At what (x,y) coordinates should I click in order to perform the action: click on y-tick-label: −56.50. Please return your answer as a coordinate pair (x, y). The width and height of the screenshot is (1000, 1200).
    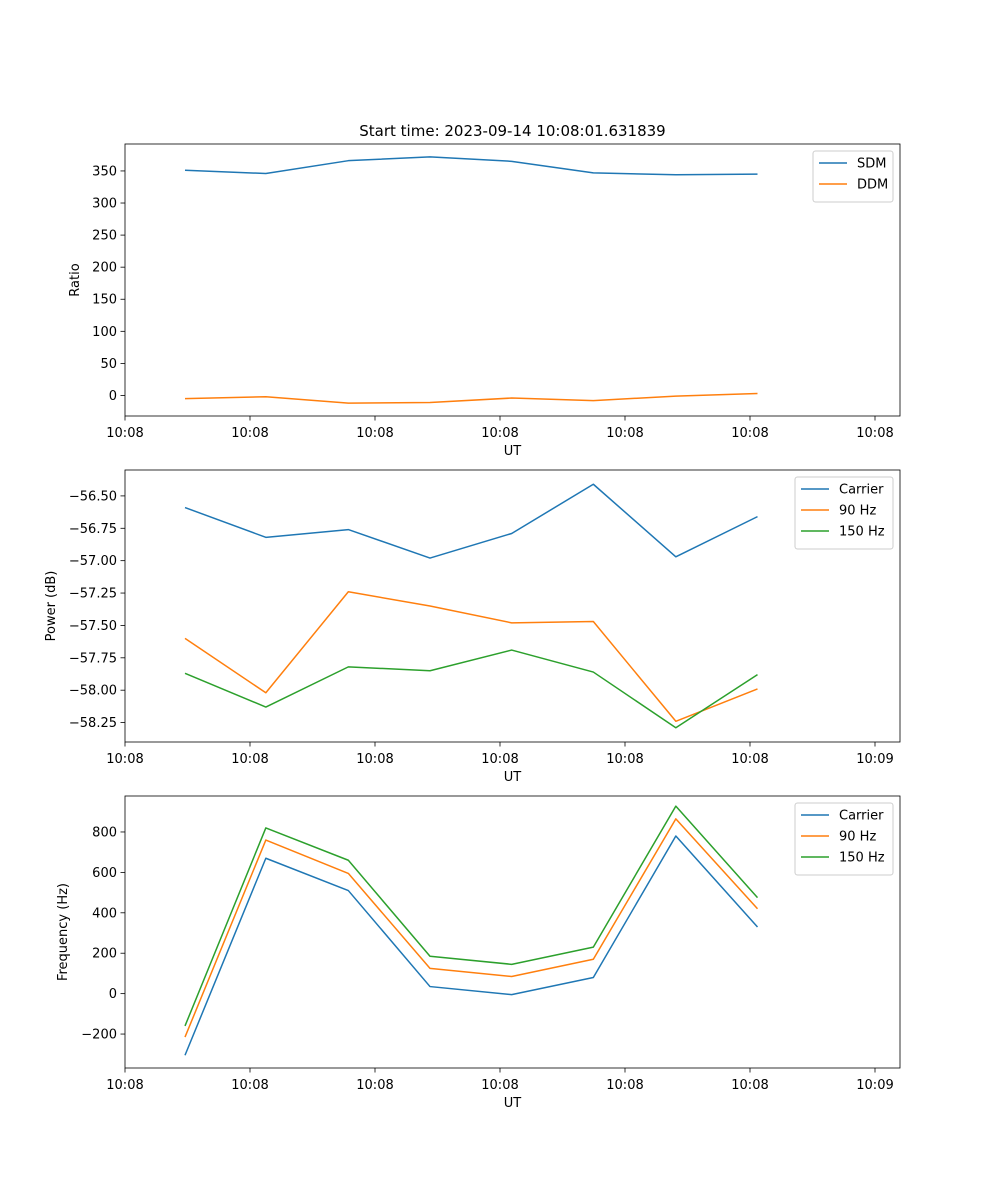
    Looking at the image, I should click on (93, 496).